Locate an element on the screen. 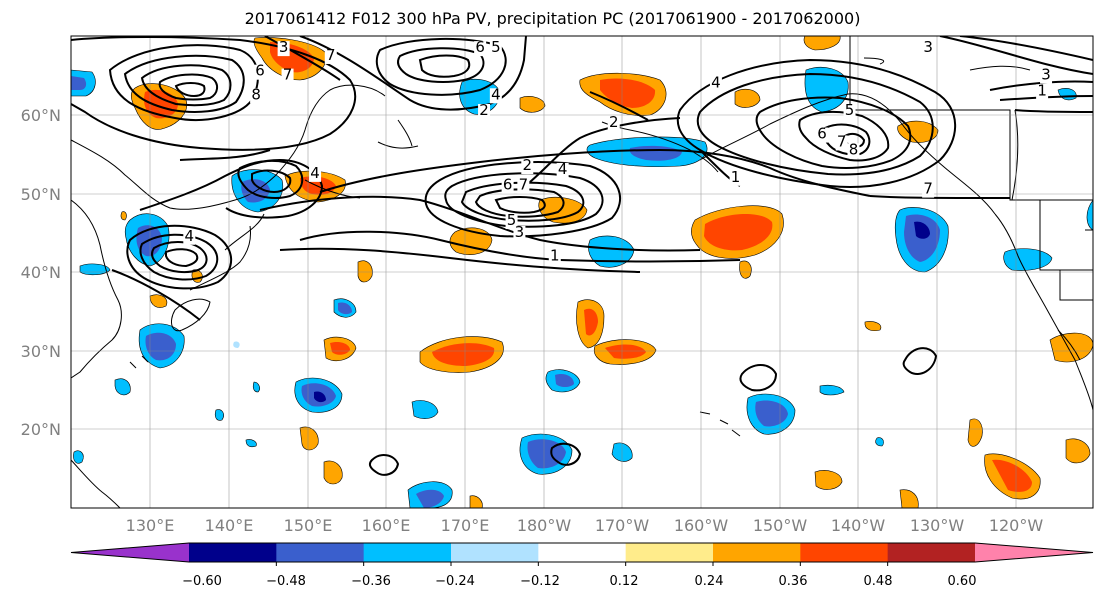 This screenshot has height=601, width=1105. lon-label: 140°E is located at coordinates (229, 525).